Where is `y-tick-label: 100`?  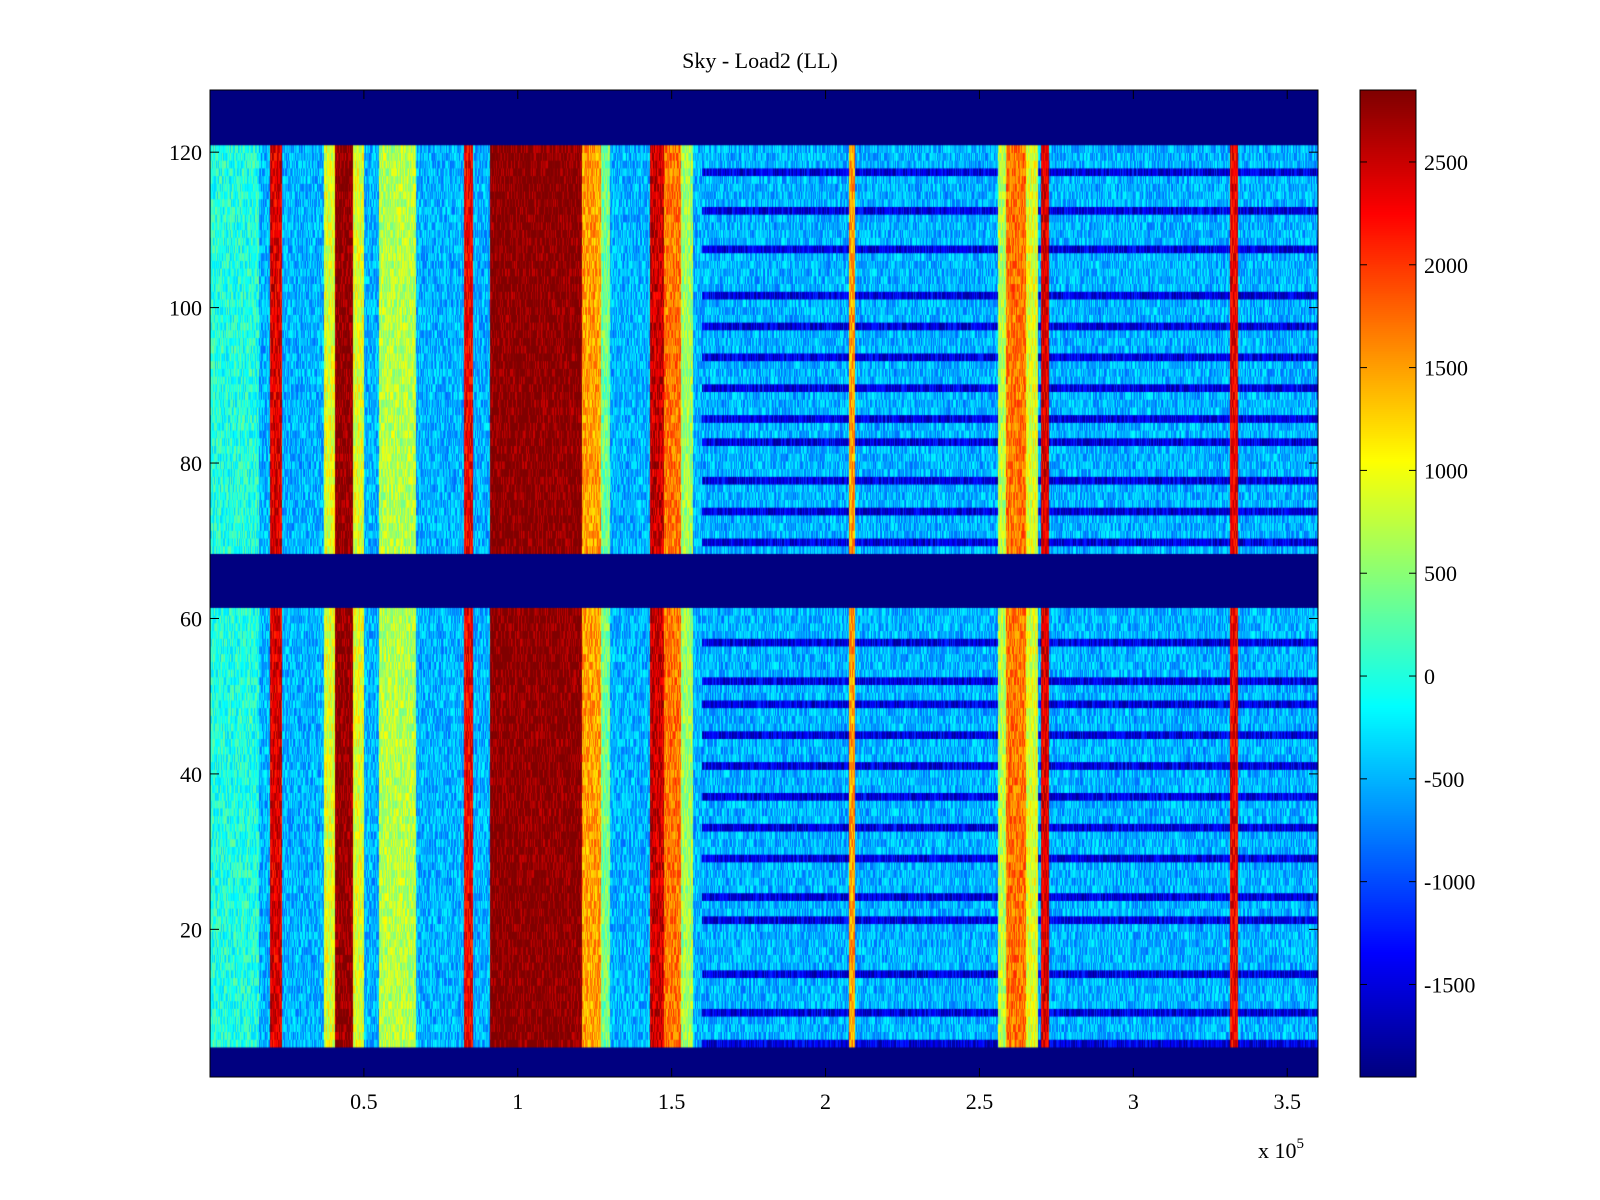
y-tick-label: 100 is located at coordinates (185, 308).